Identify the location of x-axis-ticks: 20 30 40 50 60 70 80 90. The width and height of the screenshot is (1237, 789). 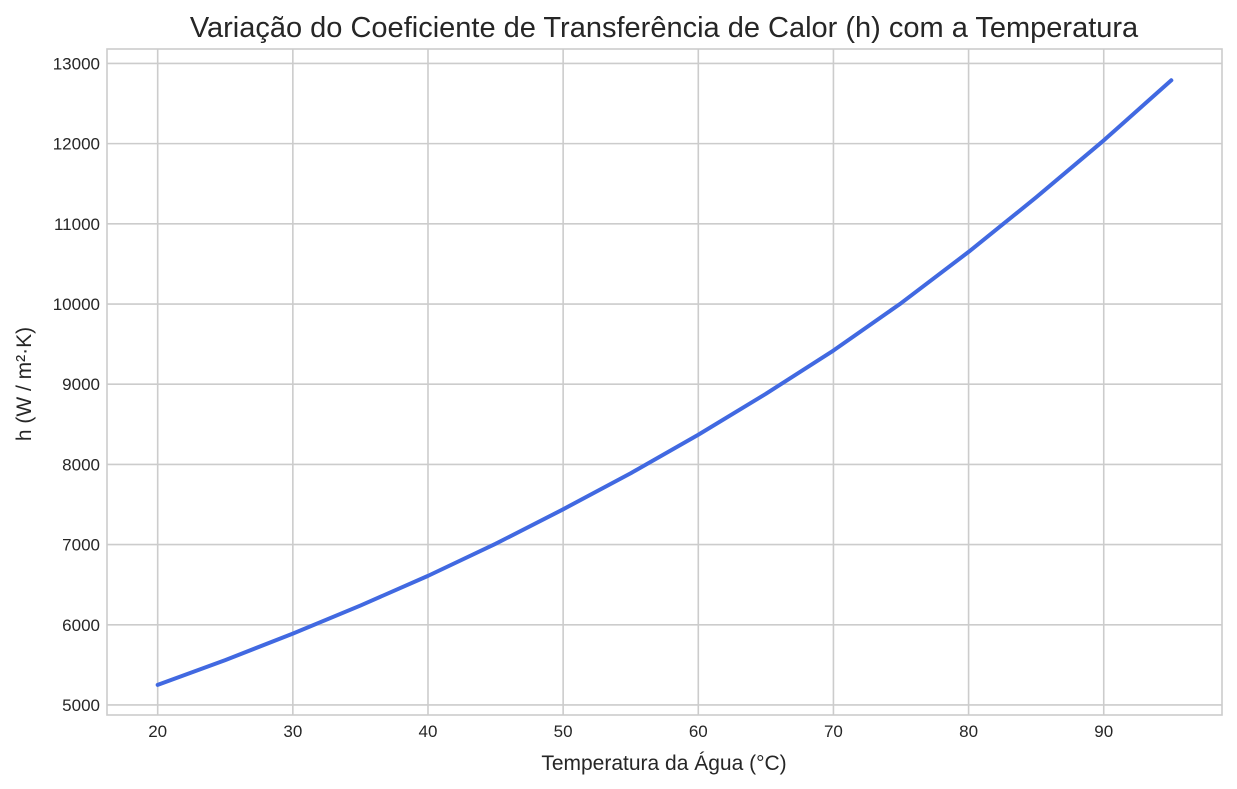
(630, 731).